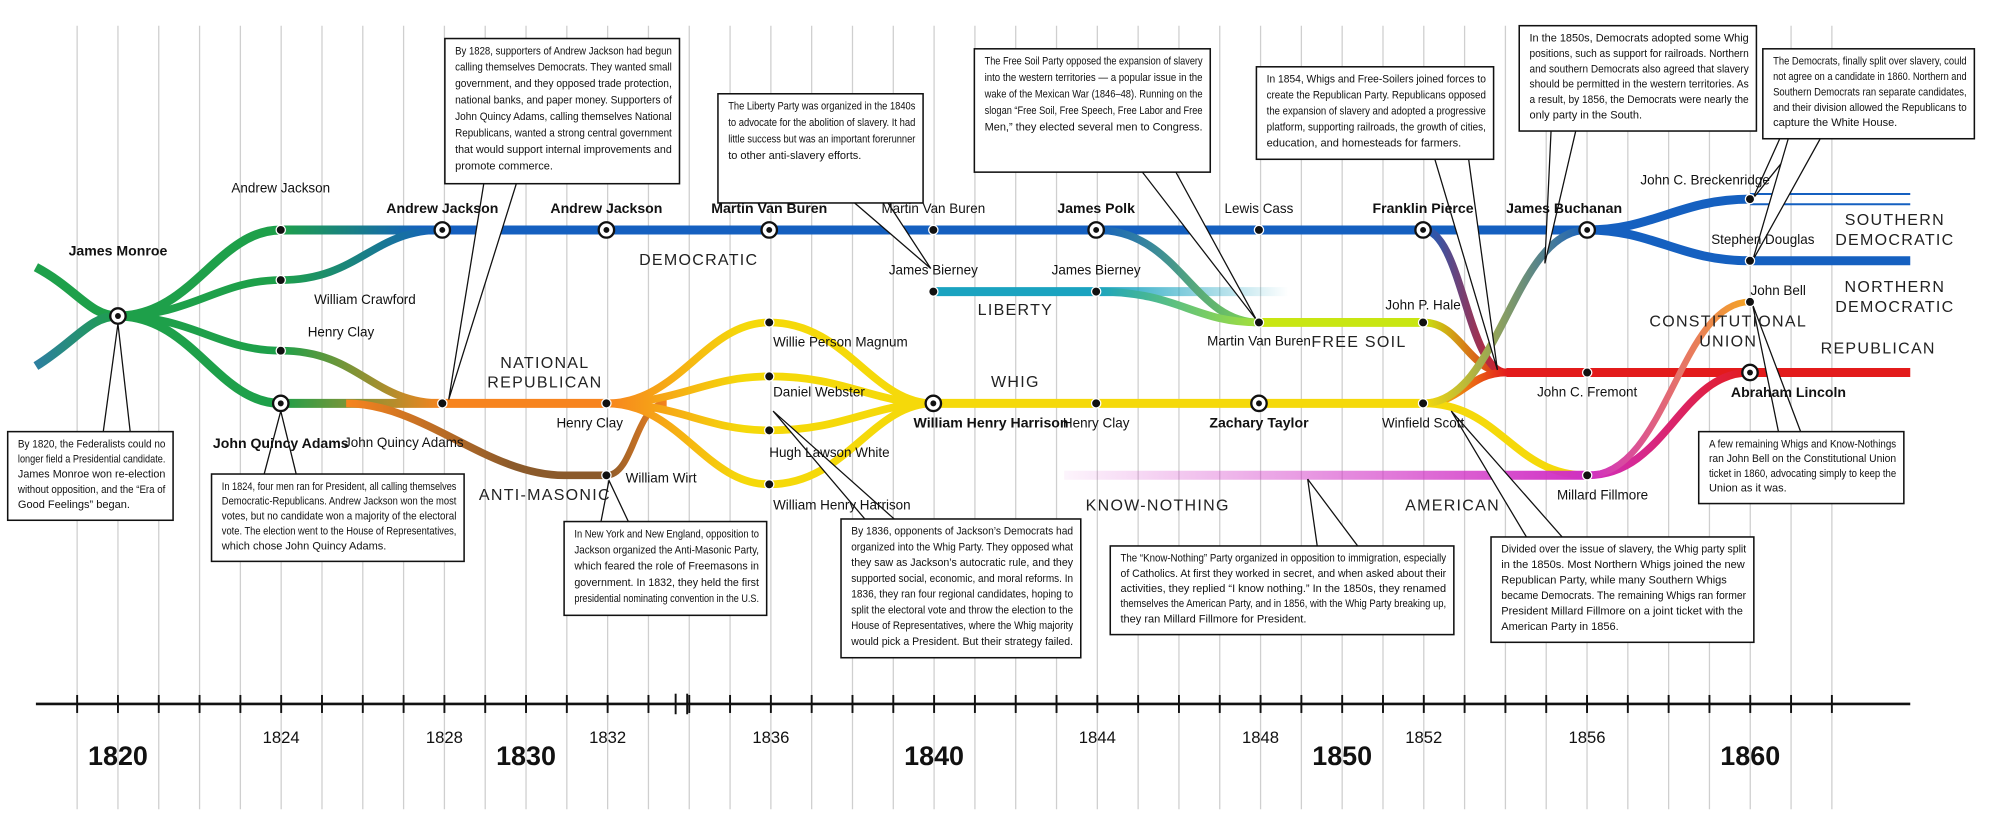 The image size is (2000, 835). What do you see at coordinates (1423, 737) in the screenshot?
I see `year-label: 1852` at bounding box center [1423, 737].